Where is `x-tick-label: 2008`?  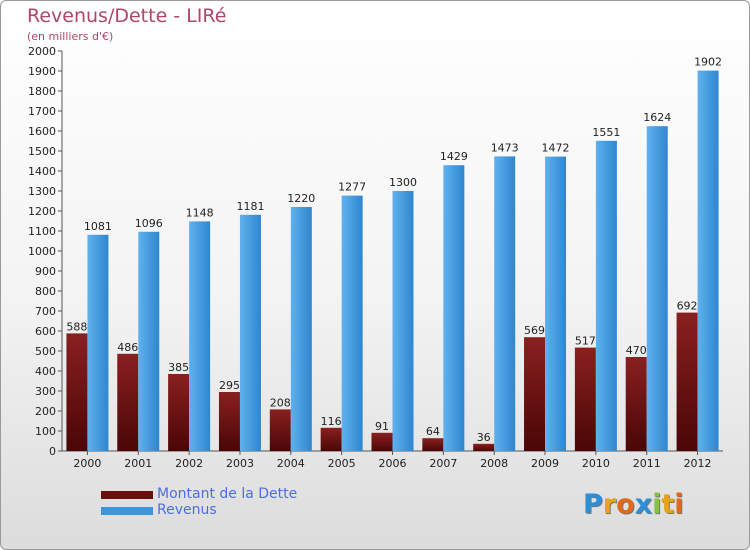
x-tick-label: 2008 is located at coordinates (494, 463).